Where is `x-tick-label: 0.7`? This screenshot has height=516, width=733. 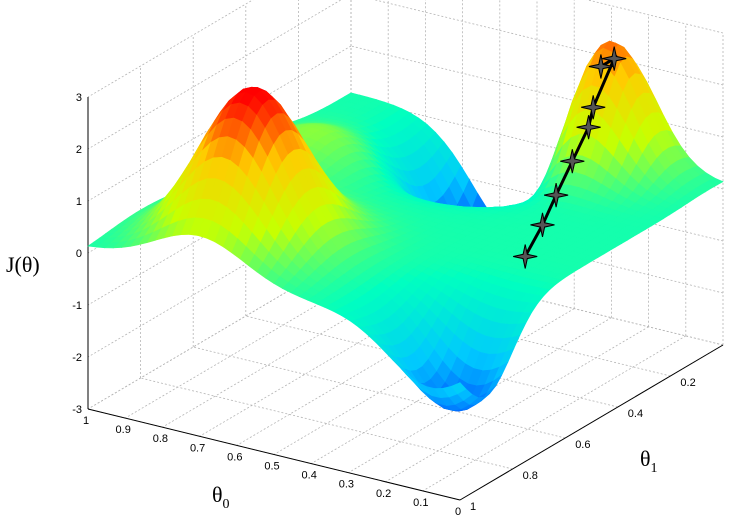
x-tick-label: 0.7 is located at coordinates (197, 448).